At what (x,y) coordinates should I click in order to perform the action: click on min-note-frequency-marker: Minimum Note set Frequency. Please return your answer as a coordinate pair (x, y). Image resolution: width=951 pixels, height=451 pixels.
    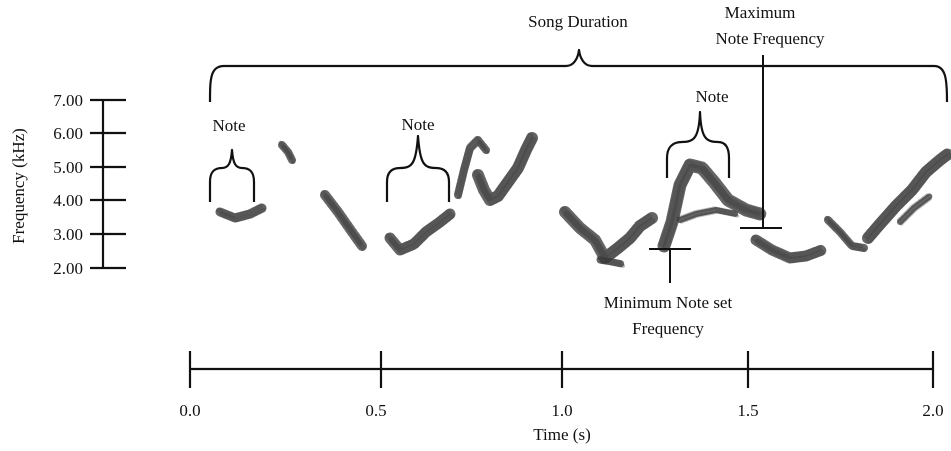
    Looking at the image, I should click on (668, 293).